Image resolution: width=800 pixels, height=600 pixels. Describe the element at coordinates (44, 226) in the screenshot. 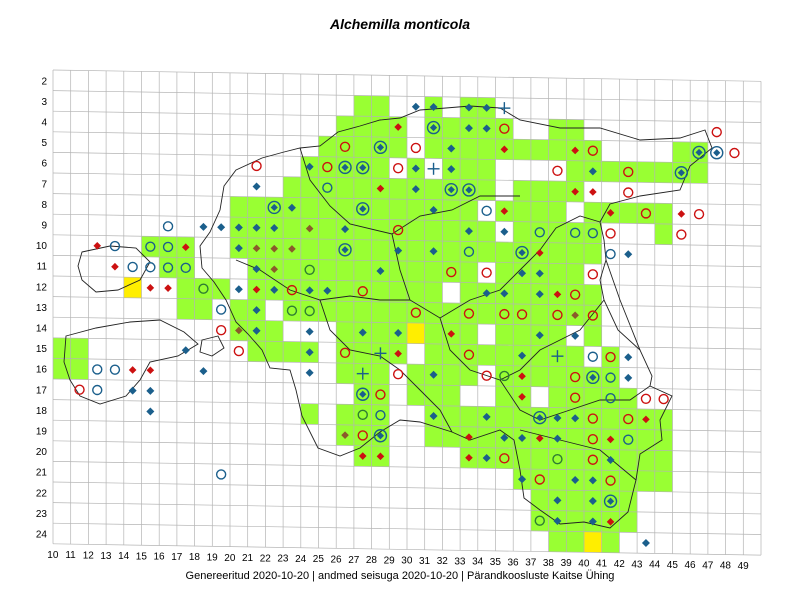

I see `y-tick-label: 9` at that location.